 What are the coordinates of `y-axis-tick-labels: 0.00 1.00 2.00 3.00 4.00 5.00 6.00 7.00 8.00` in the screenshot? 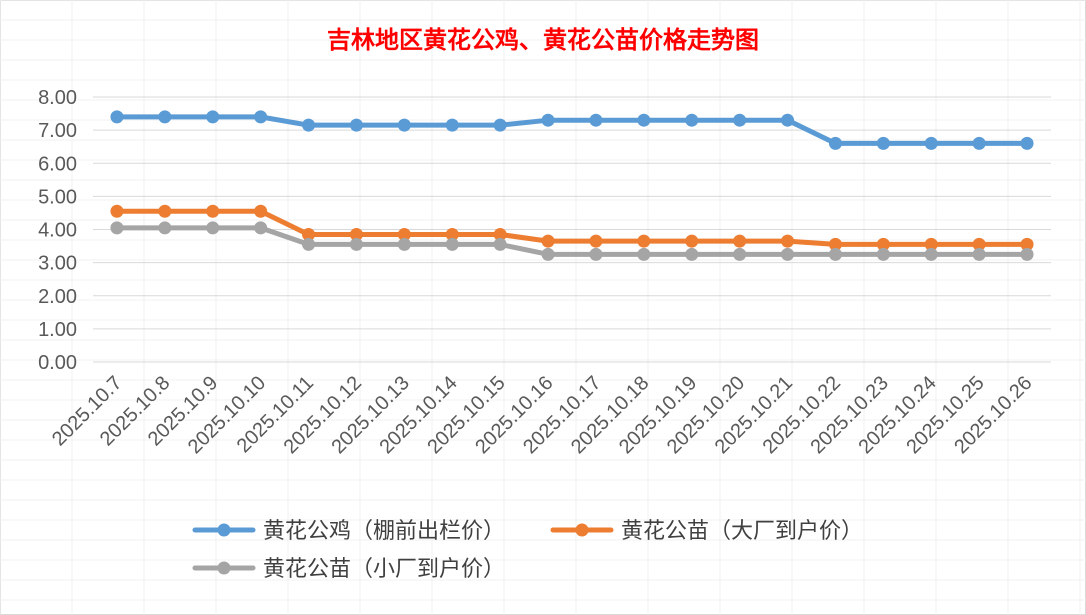 It's located at (57, 230).